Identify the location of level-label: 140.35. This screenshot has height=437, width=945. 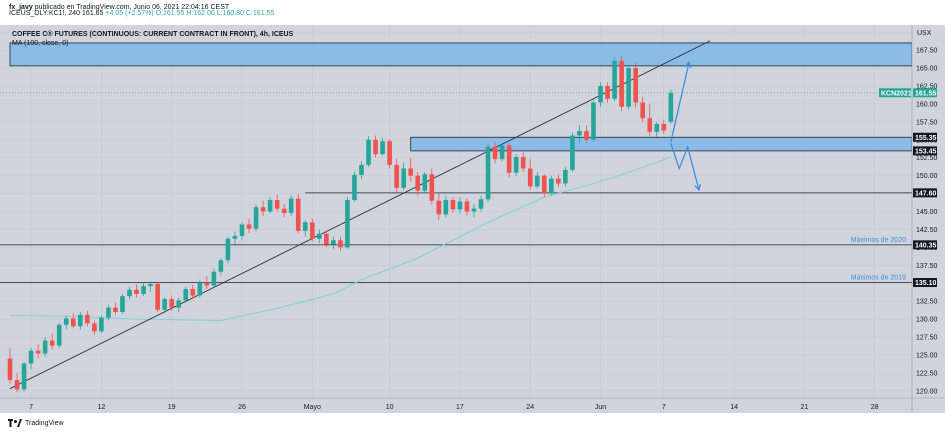
(926, 245).